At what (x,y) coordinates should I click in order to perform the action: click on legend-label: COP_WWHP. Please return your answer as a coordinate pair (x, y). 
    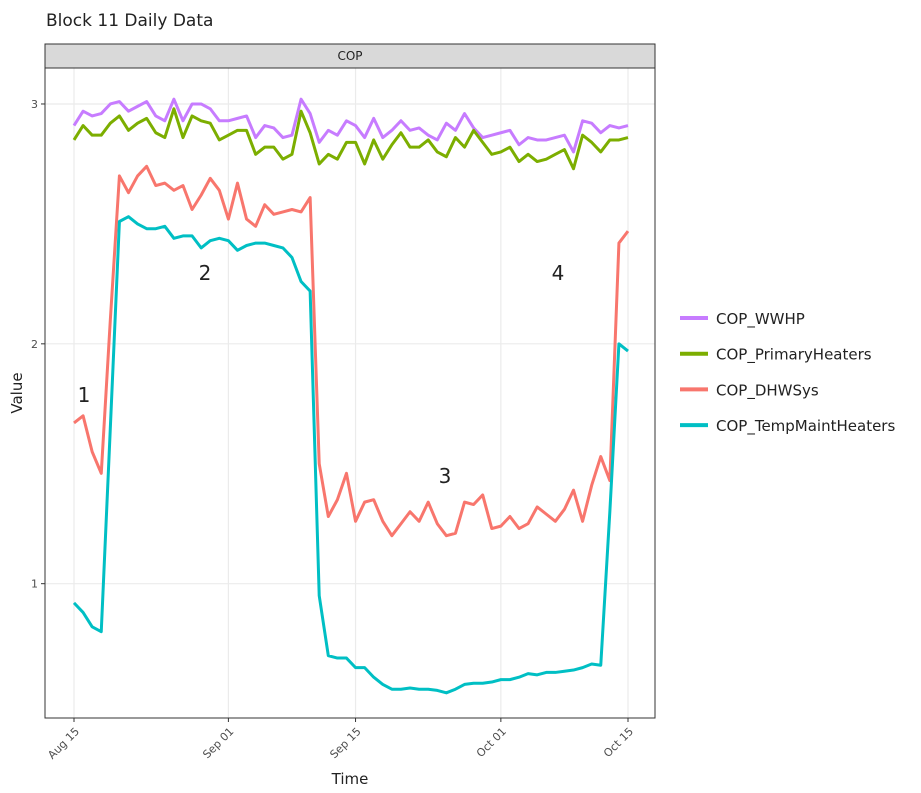
    Looking at the image, I should click on (760, 319).